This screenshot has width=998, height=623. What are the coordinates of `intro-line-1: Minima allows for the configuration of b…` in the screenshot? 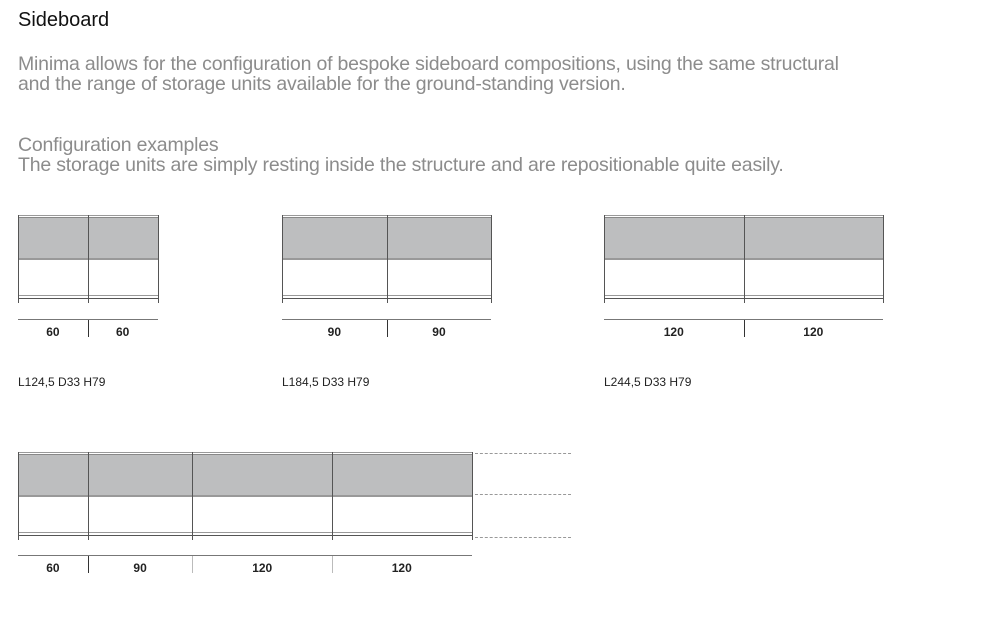 It's located at (428, 64).